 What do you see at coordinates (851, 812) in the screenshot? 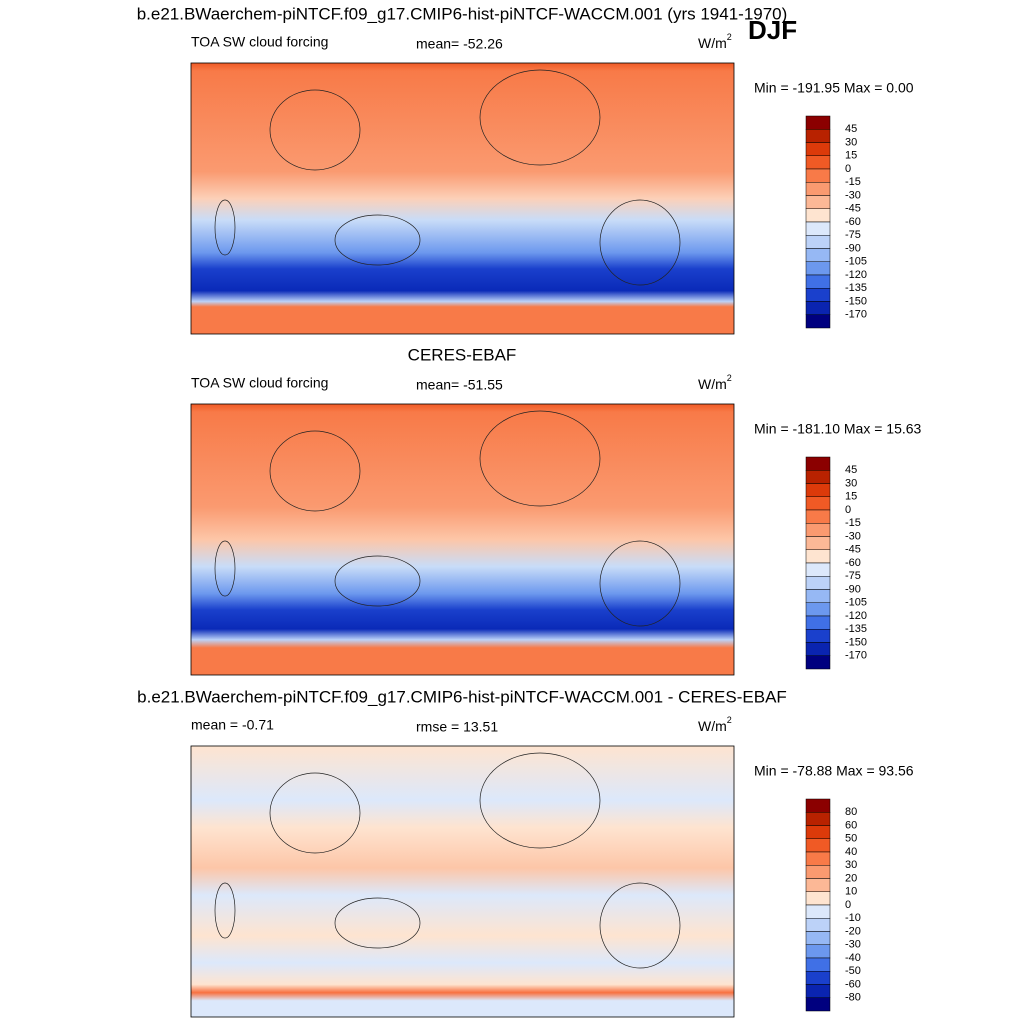
I see `colorbar-label: 80` at bounding box center [851, 812].